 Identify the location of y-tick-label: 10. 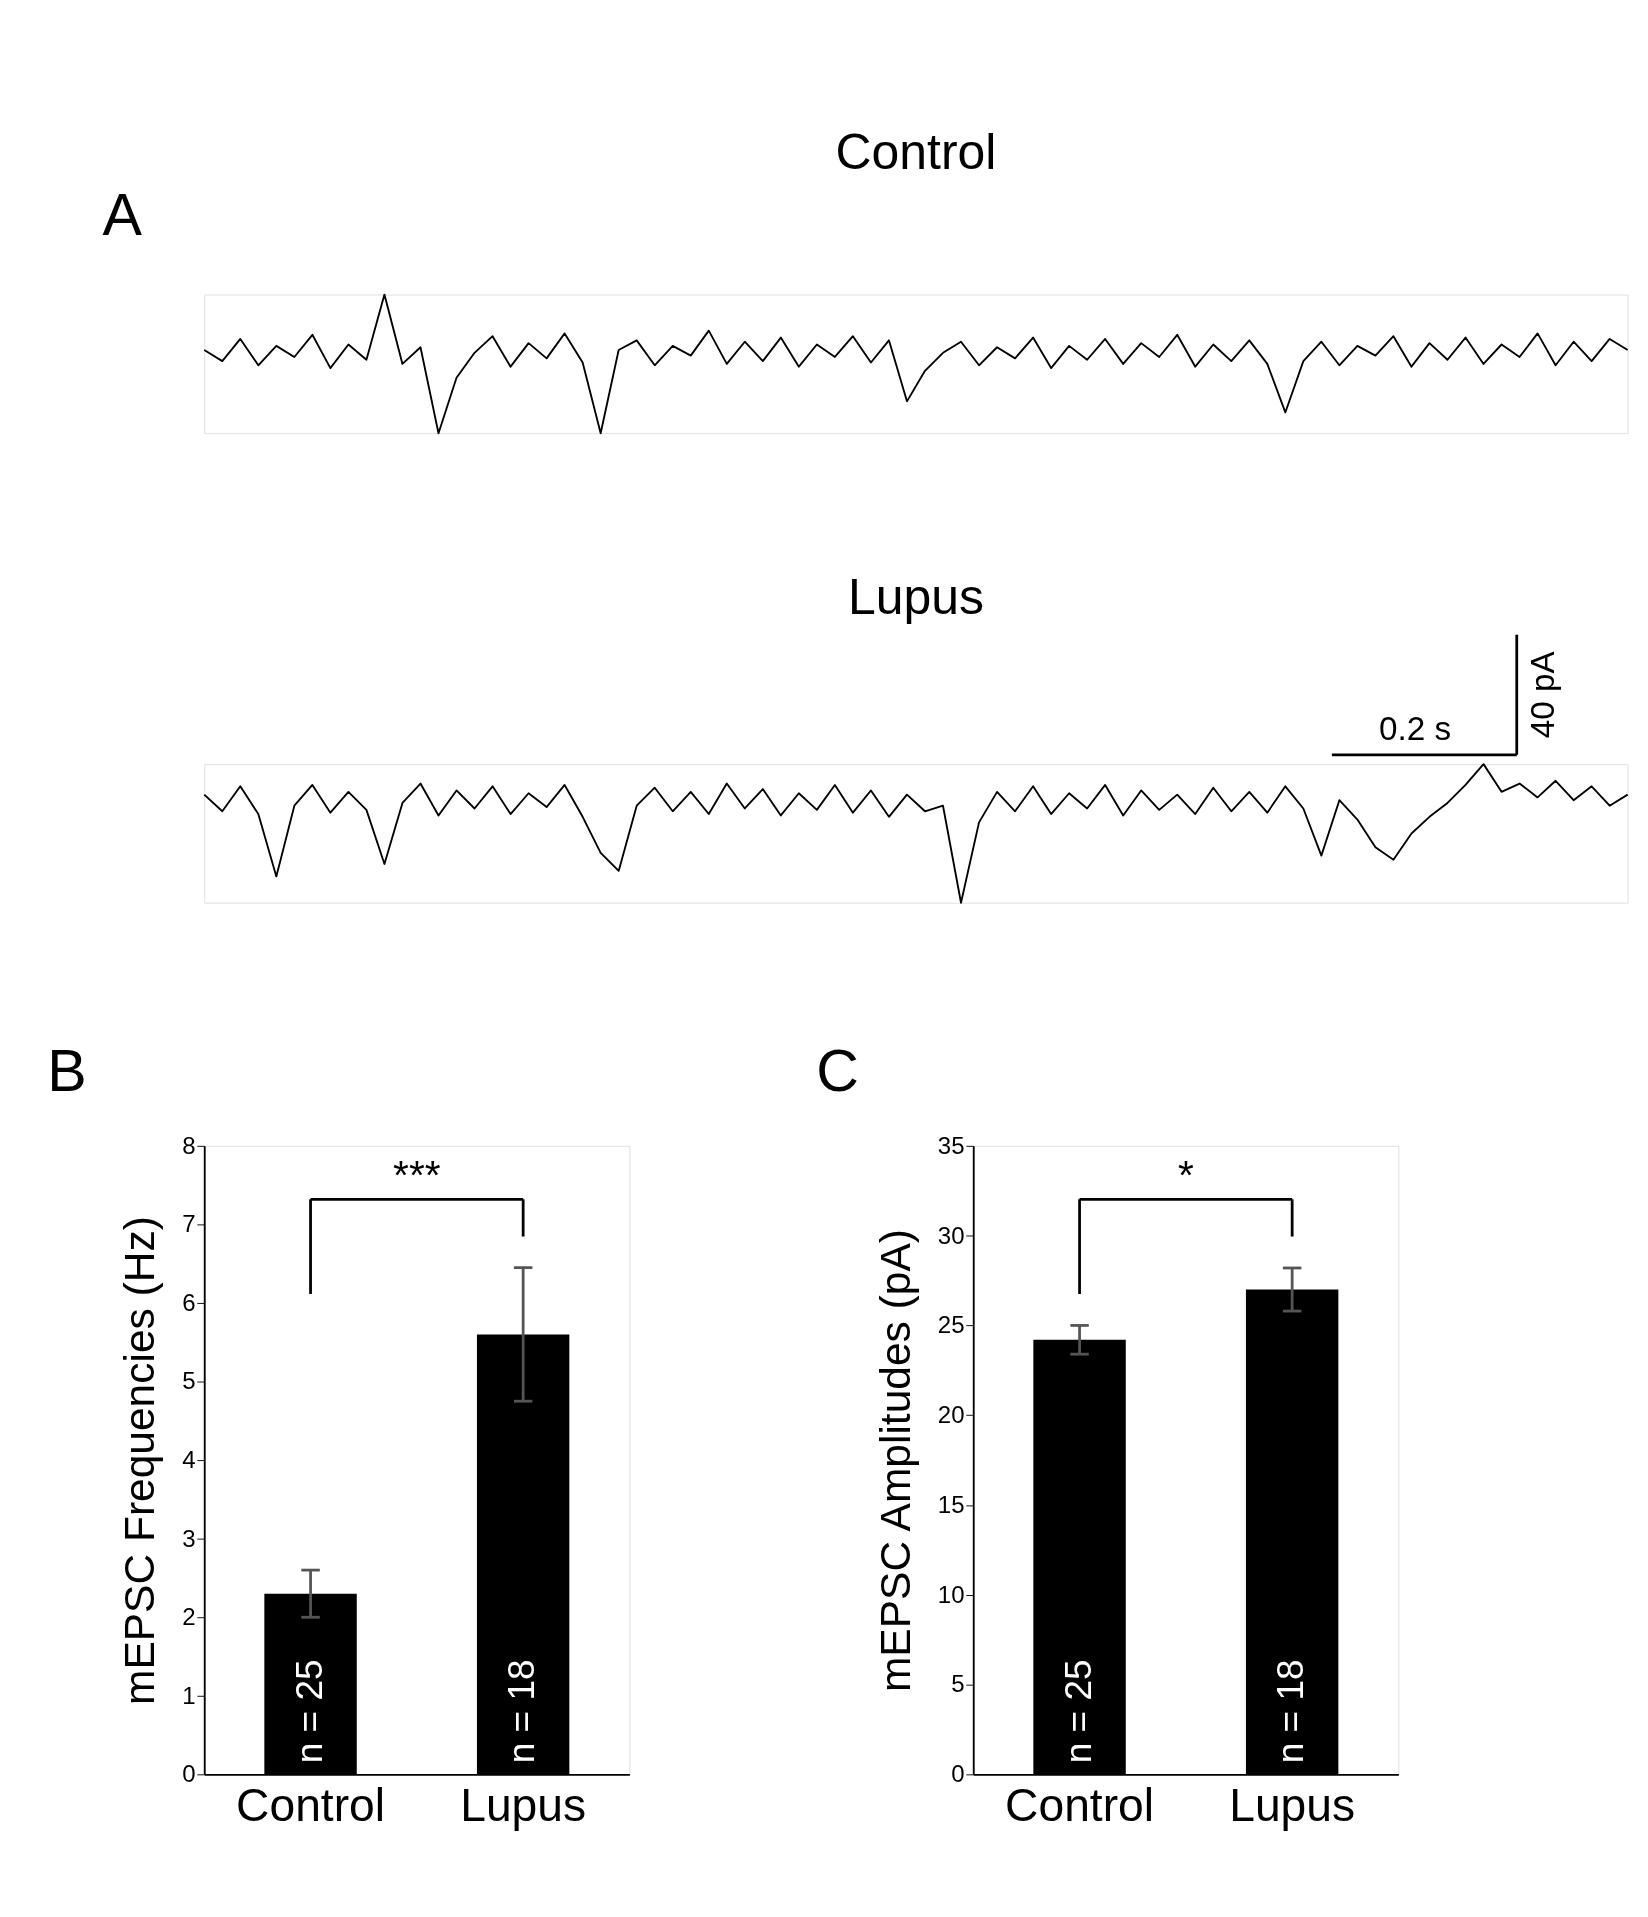
(951, 1594).